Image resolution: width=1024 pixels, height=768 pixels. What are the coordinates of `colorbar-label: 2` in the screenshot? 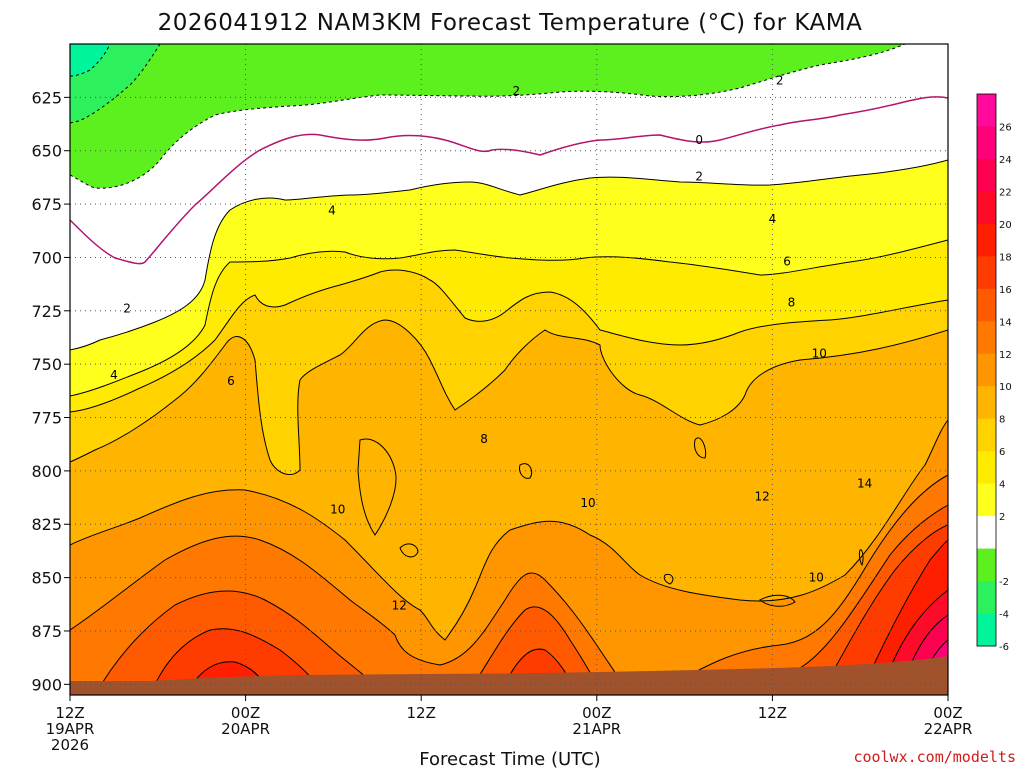 It's located at (1002, 517).